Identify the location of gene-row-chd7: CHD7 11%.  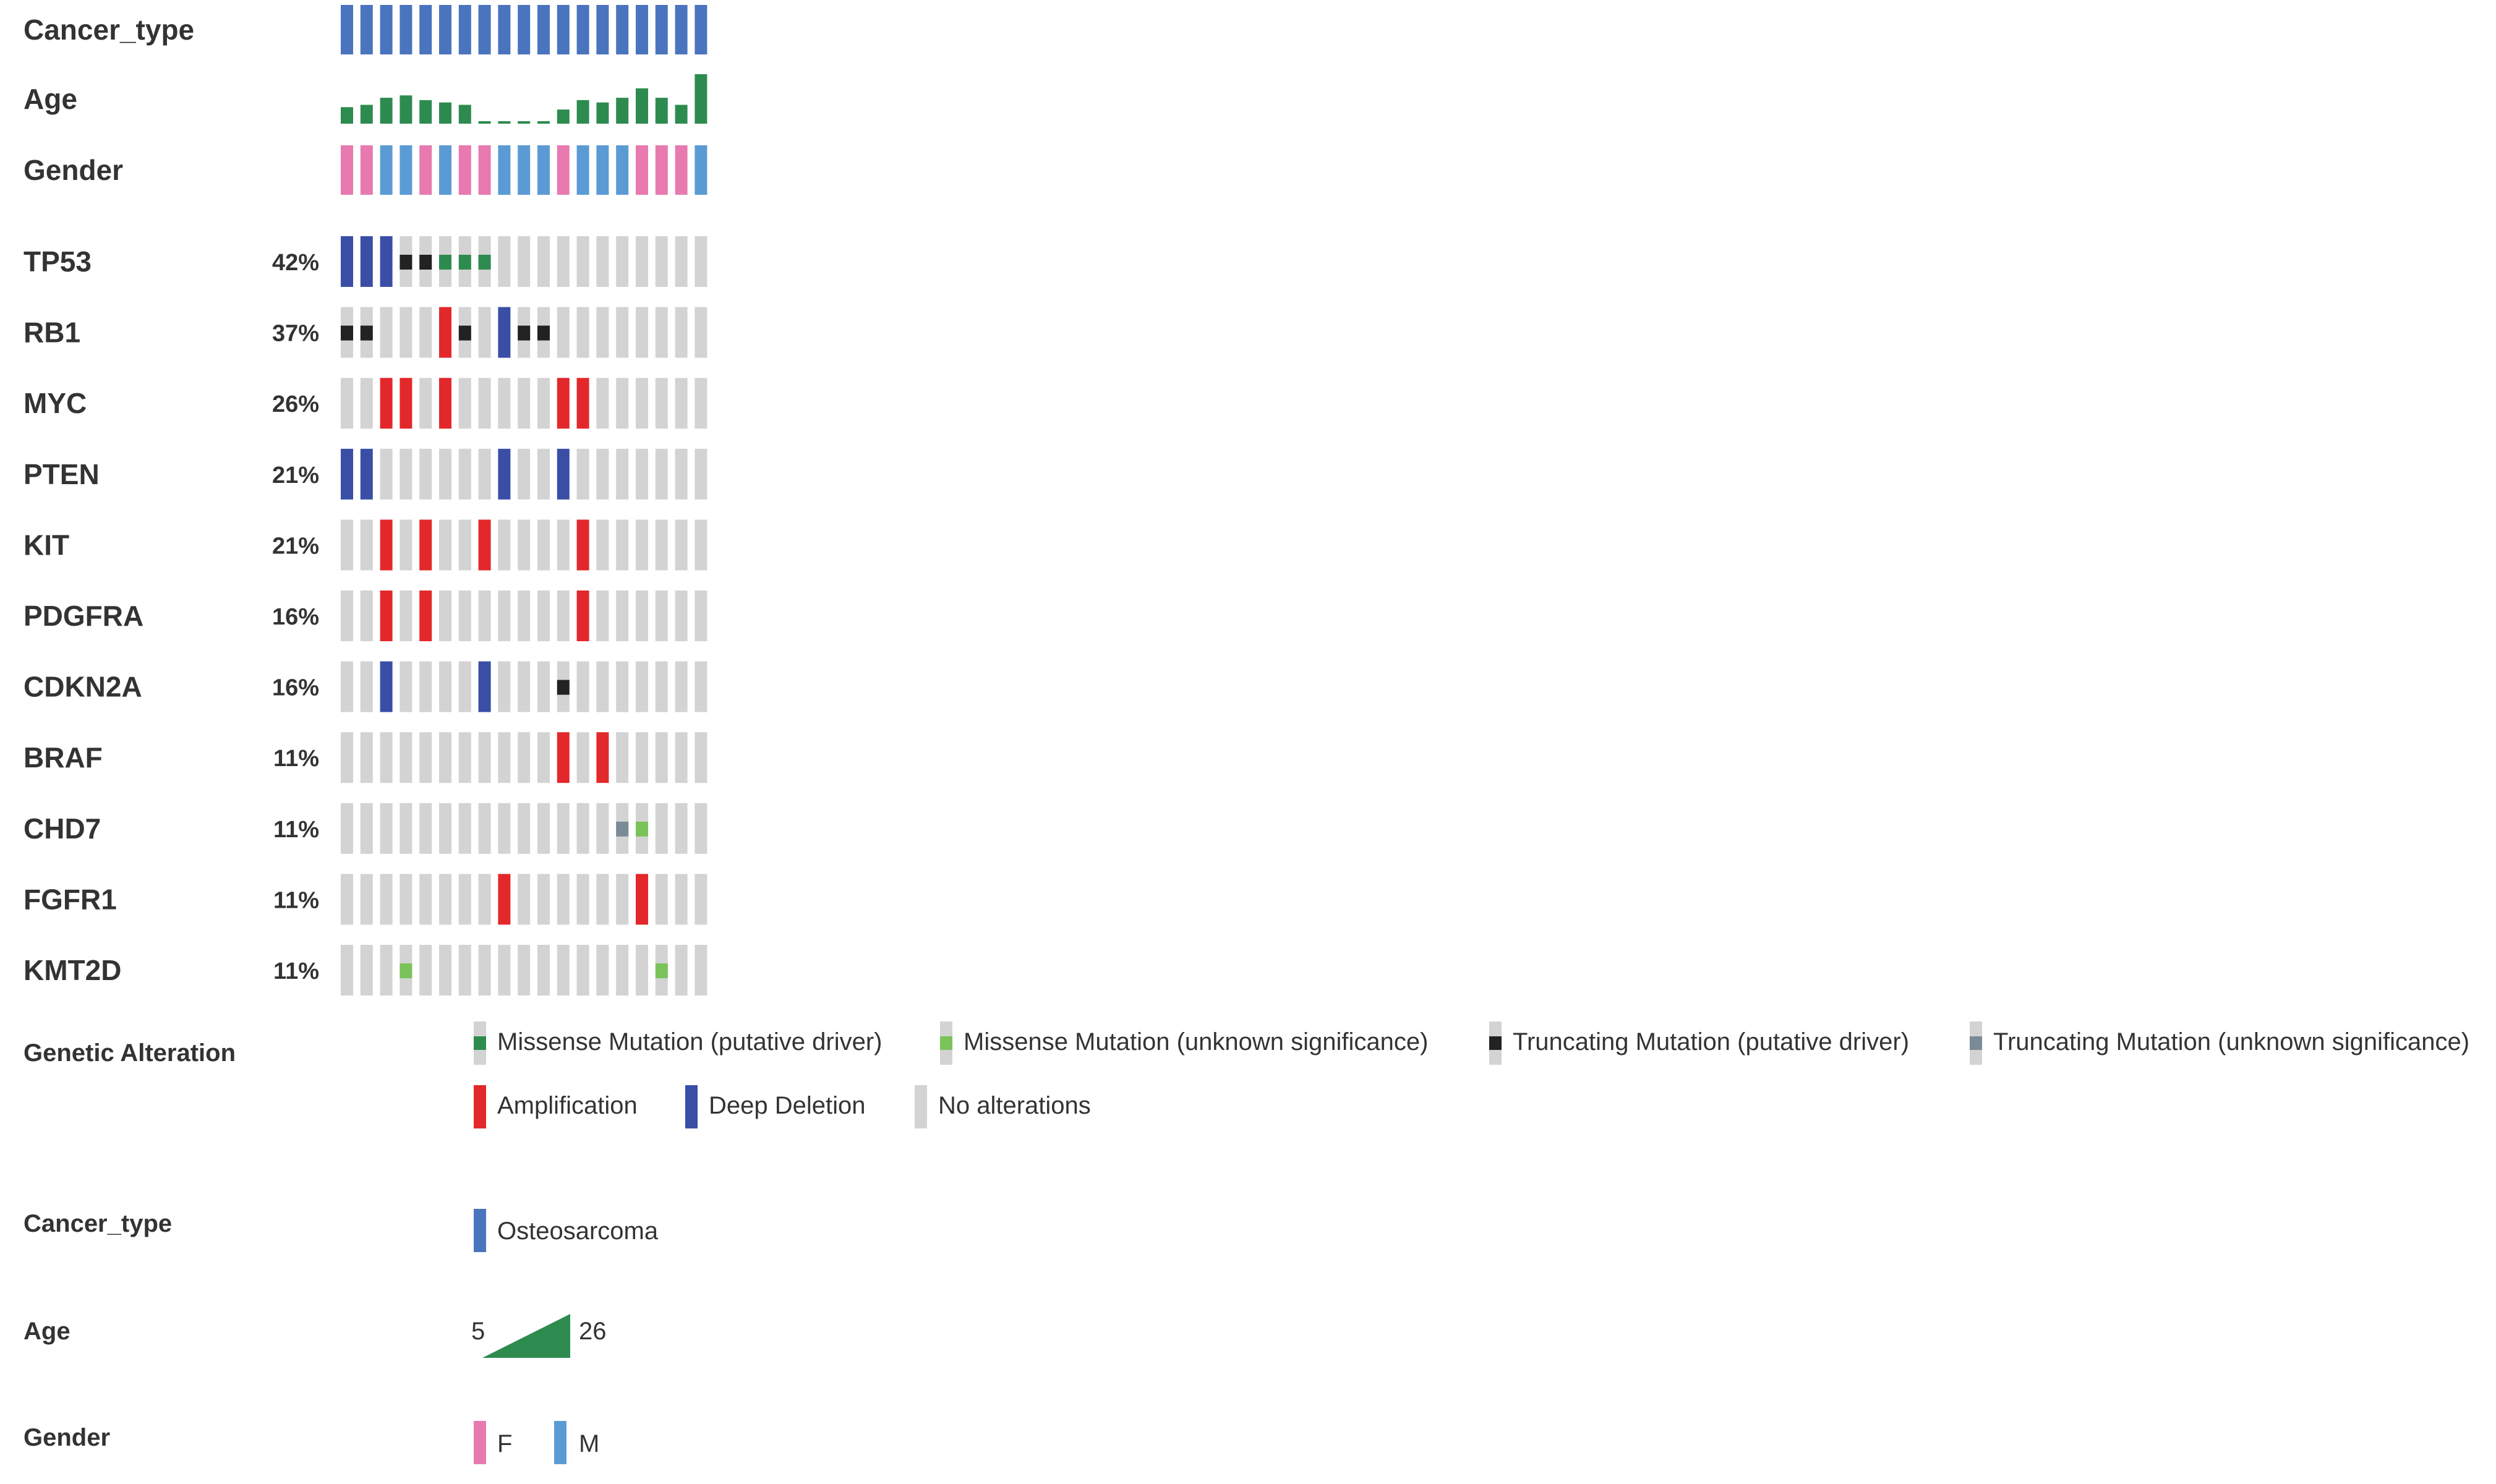
(365, 828).